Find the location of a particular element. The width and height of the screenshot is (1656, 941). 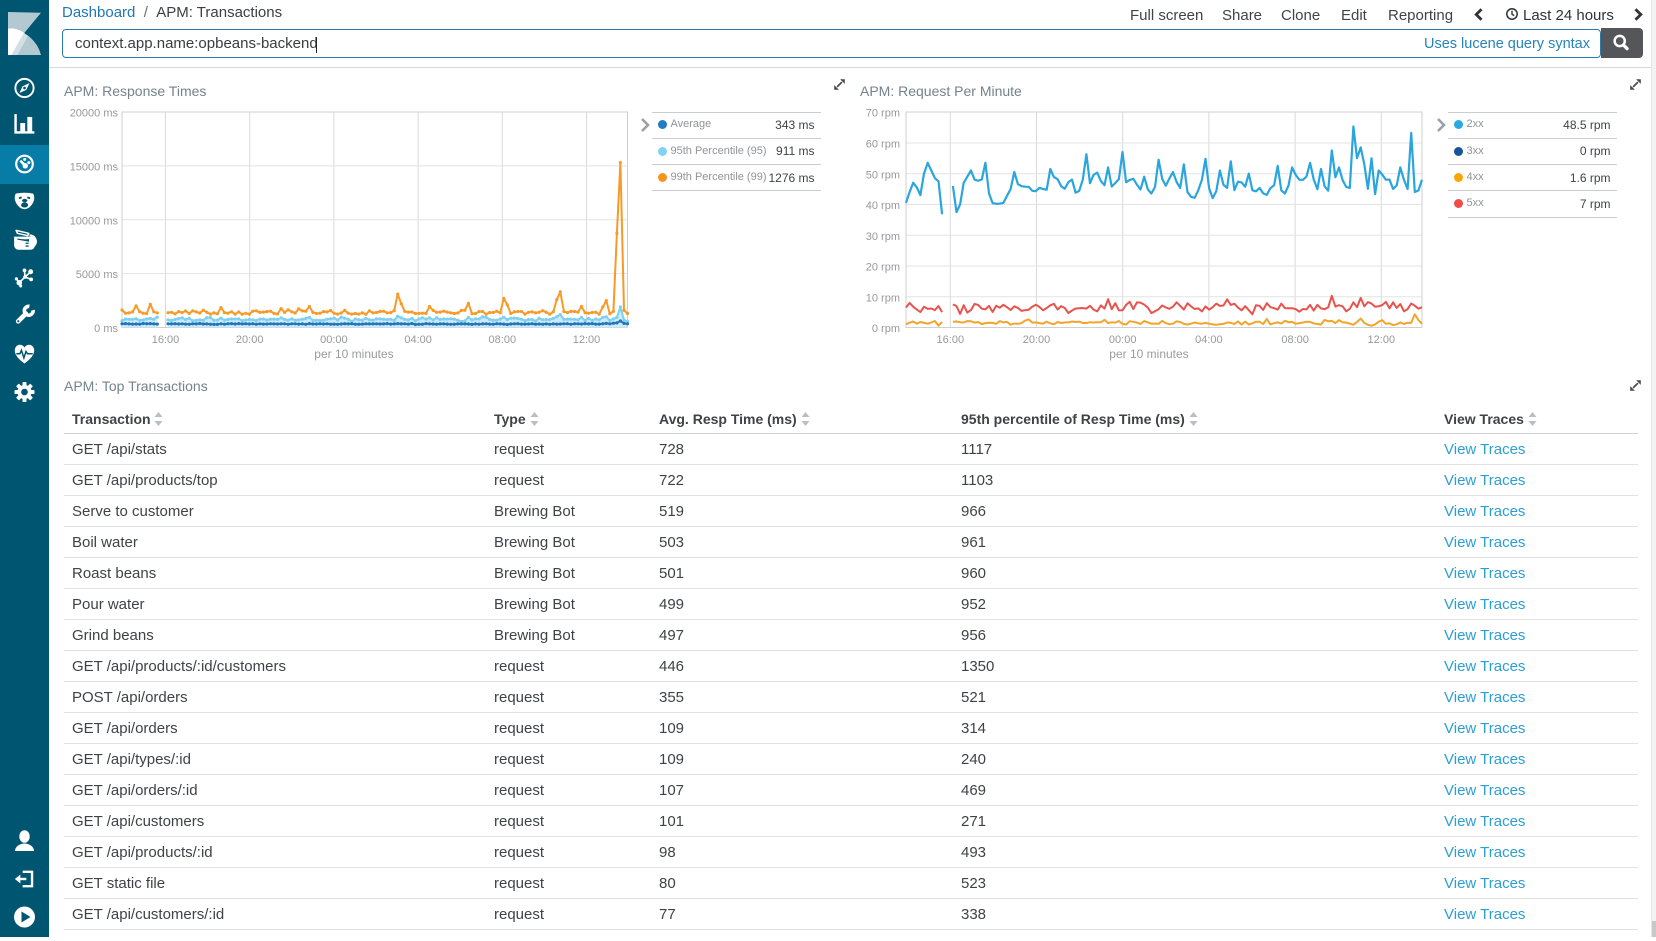

svg-text: 60 rpm is located at coordinates (883, 145).